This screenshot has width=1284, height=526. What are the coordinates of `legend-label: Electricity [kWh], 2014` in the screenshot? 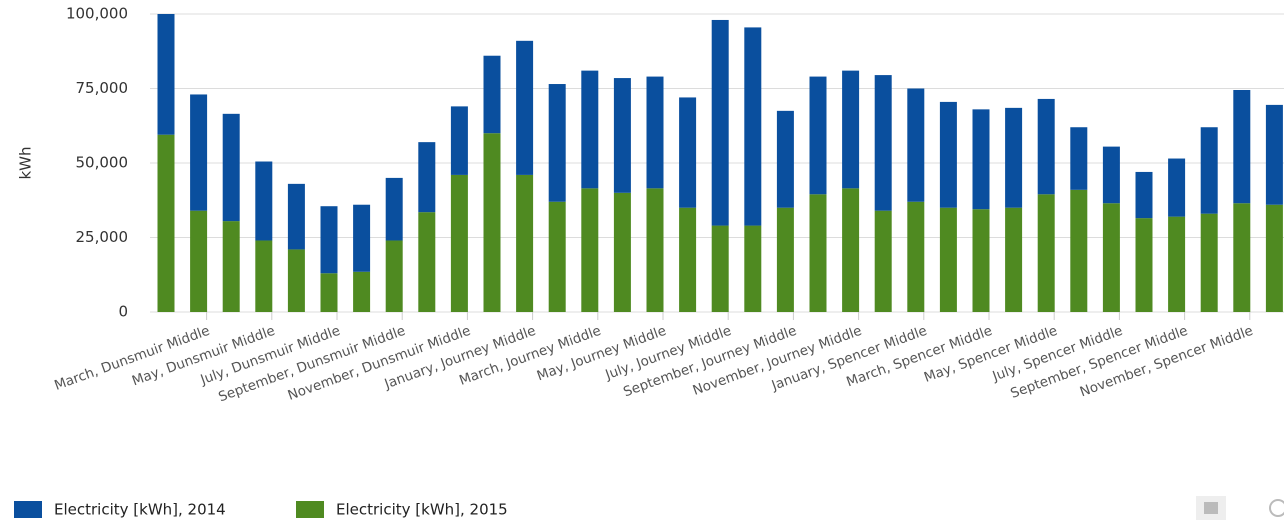 It's located at (140, 510).